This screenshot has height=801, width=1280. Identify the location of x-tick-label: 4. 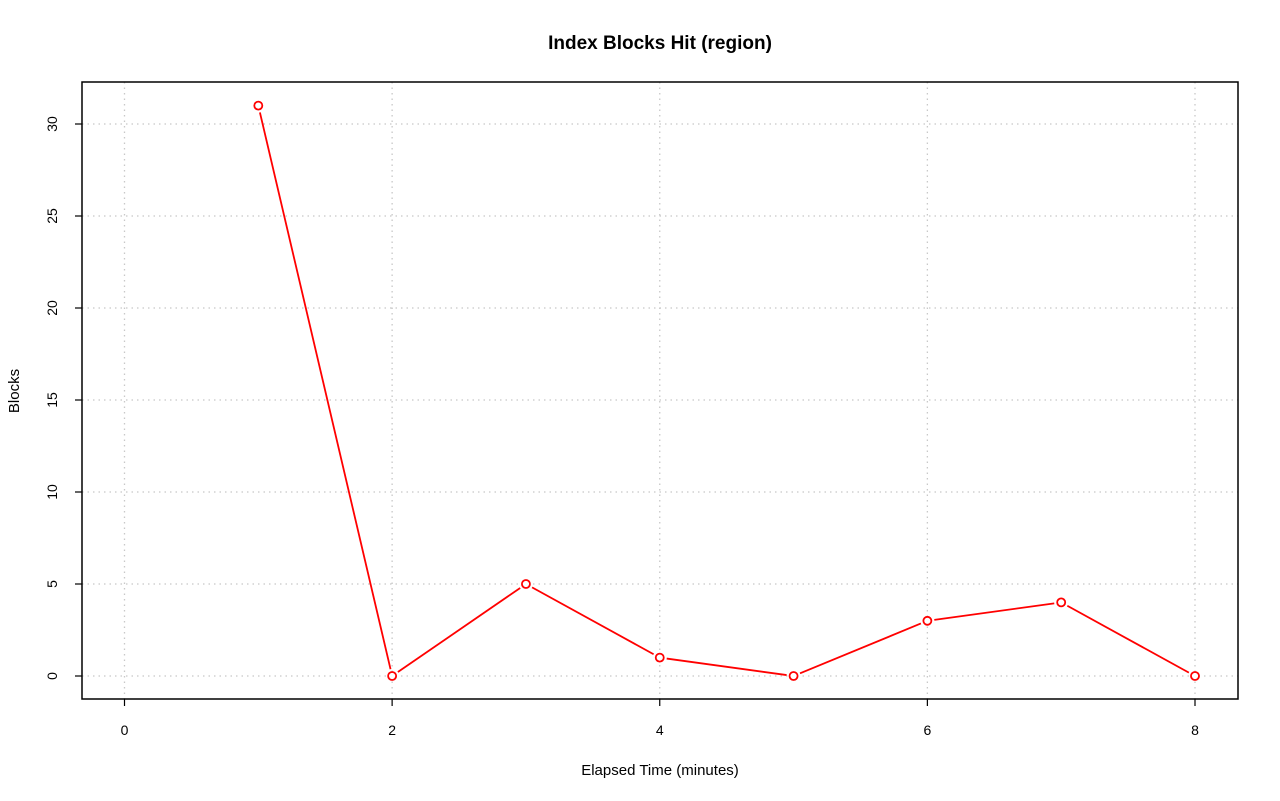
(660, 730).